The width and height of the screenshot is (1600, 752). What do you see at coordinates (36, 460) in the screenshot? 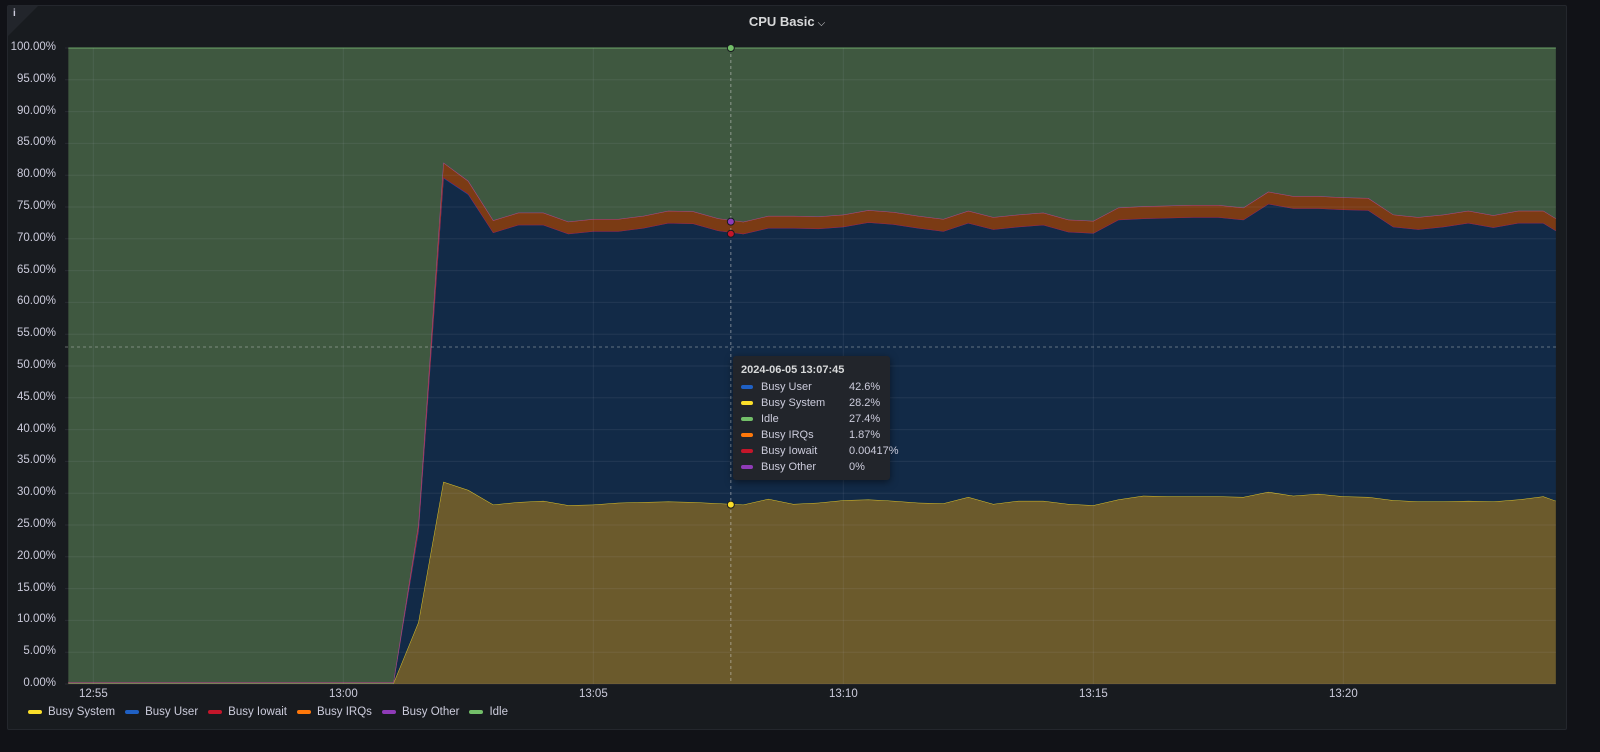
I see `y-tick-label: 35.00%` at bounding box center [36, 460].